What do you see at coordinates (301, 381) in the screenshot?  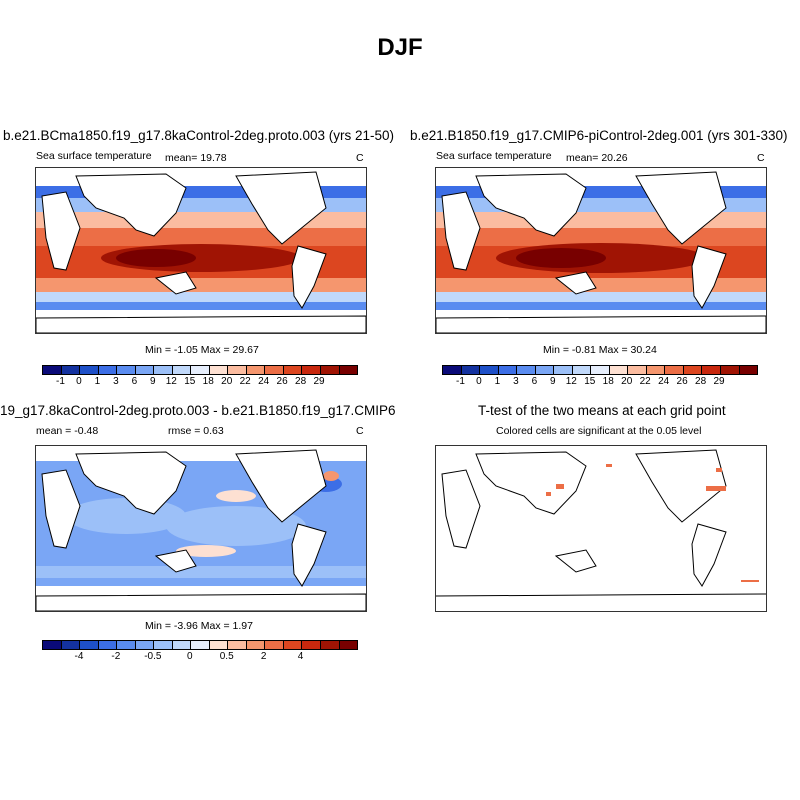 I see `panel1-colorbar-tick-label: 28` at bounding box center [301, 381].